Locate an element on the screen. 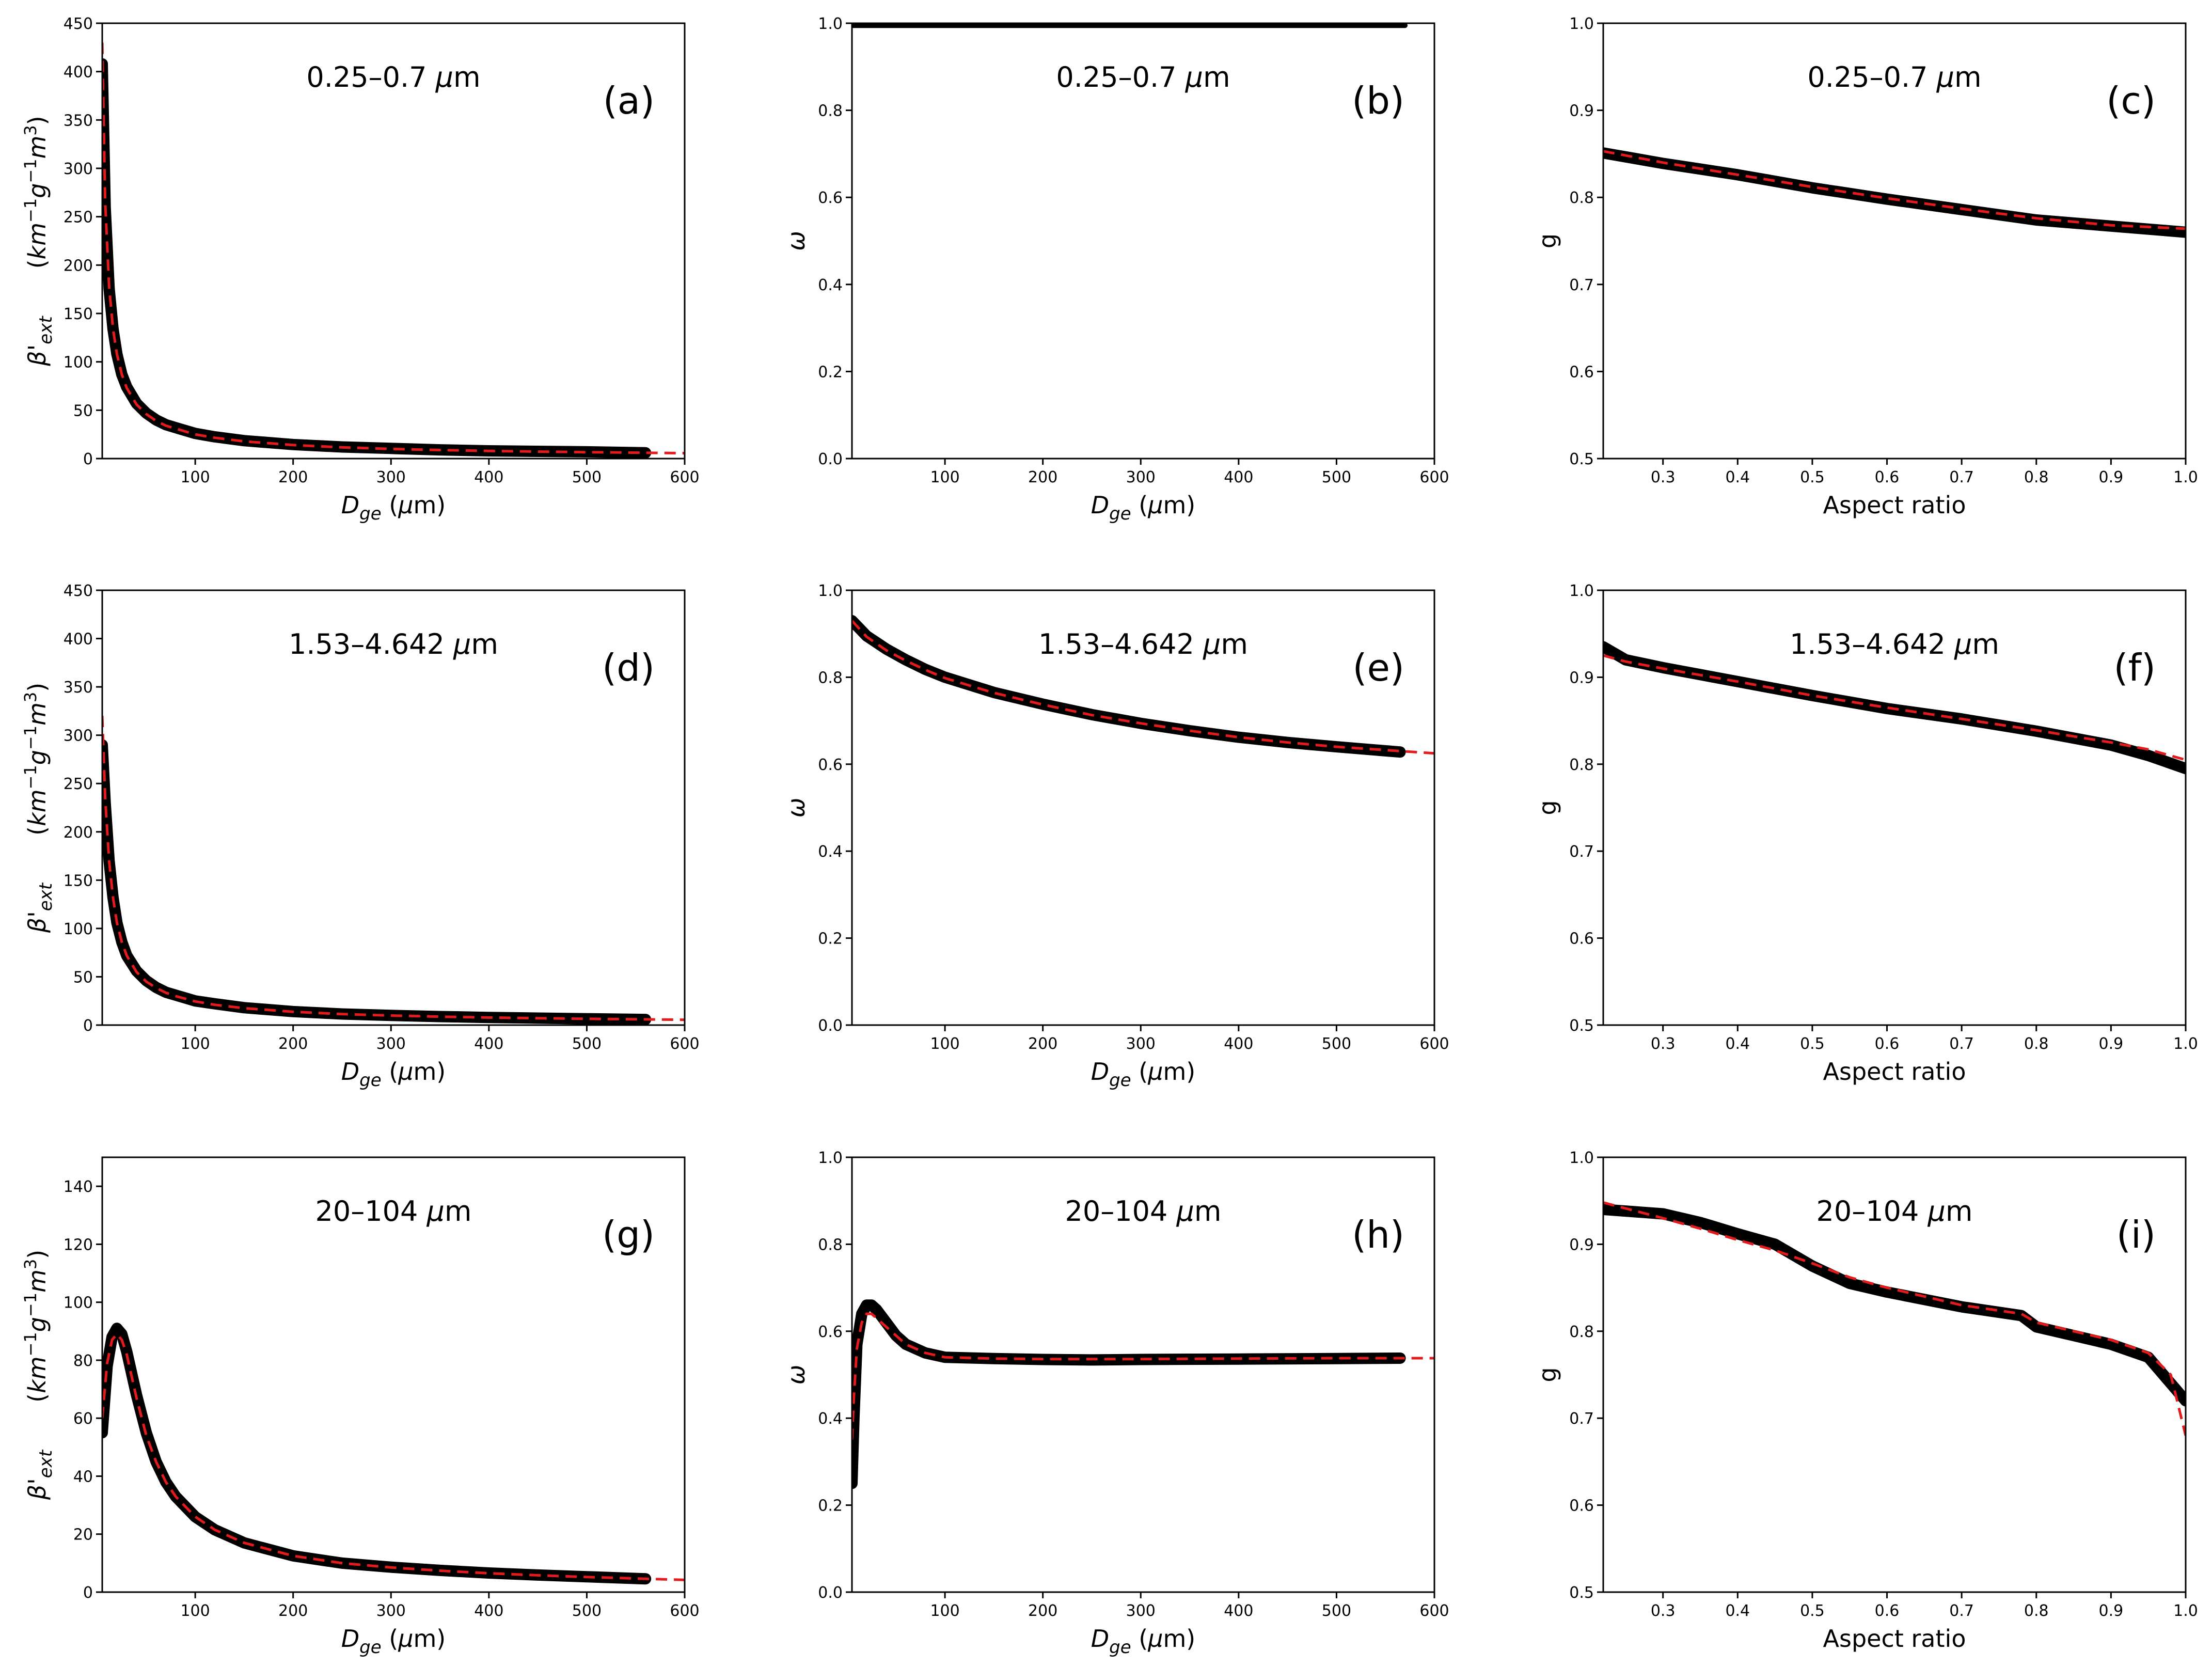 This screenshot has width=2212, height=1667. y-tick-label: 350 is located at coordinates (79, 688).